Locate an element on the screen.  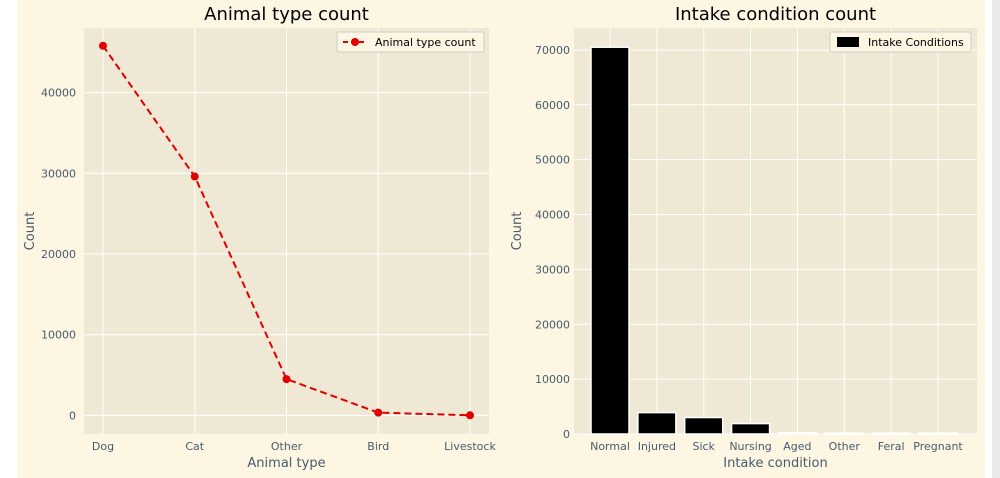
page-scroll-strip is located at coordinates (996, 239).